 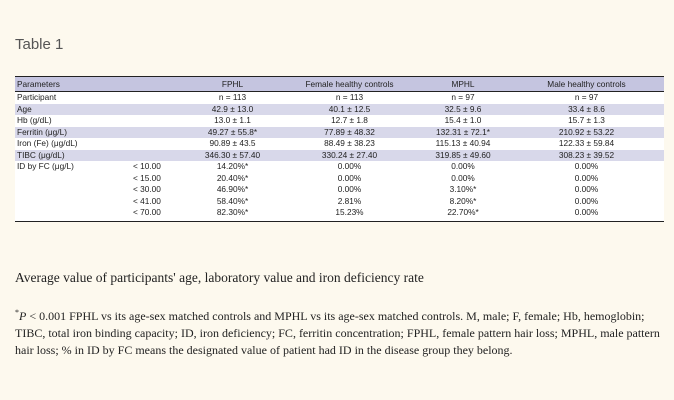 What do you see at coordinates (24, 108) in the screenshot?
I see `param-cell: Age` at bounding box center [24, 108].